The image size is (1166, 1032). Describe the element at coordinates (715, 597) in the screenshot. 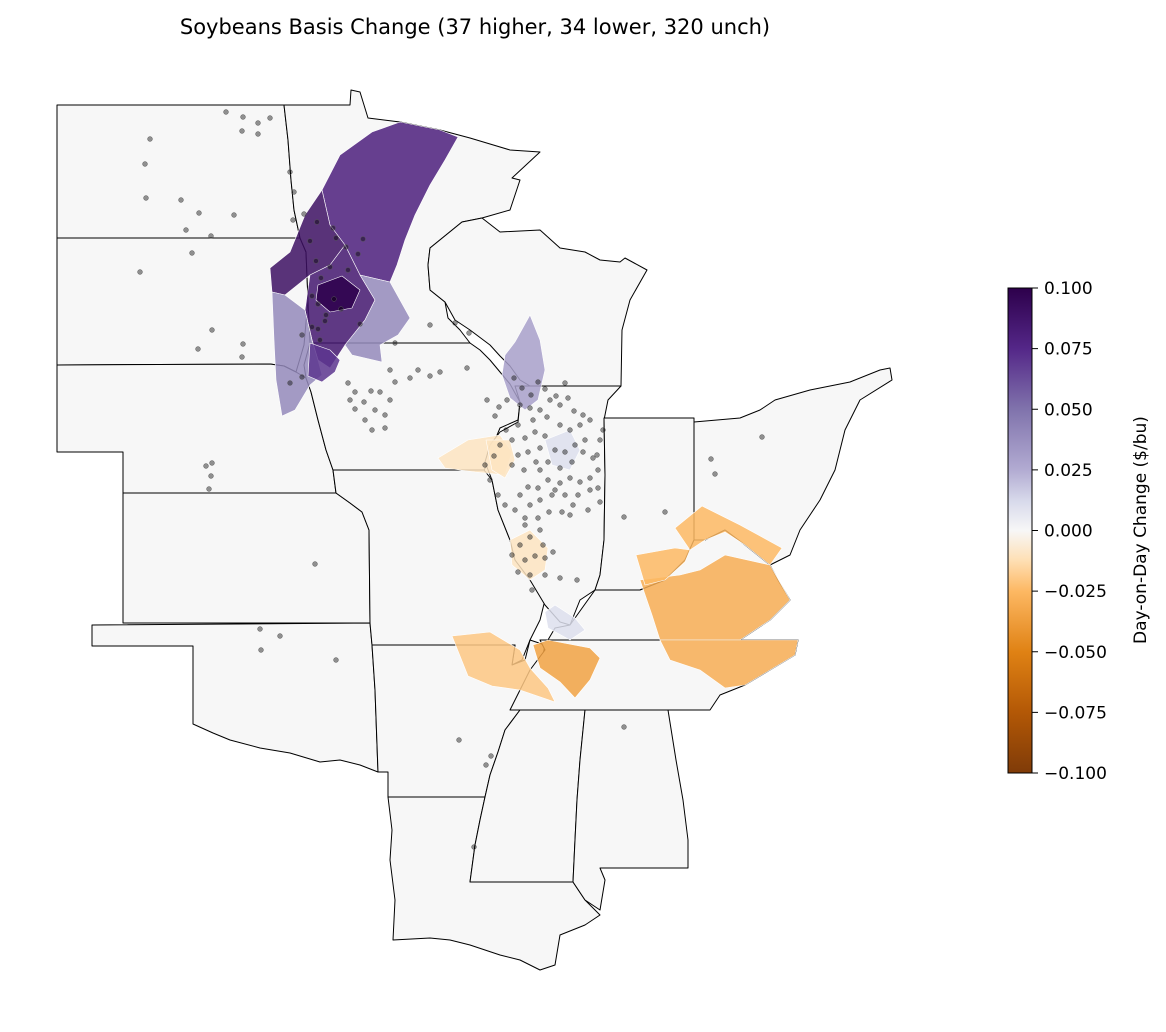

I see `region-ky-central` at that location.